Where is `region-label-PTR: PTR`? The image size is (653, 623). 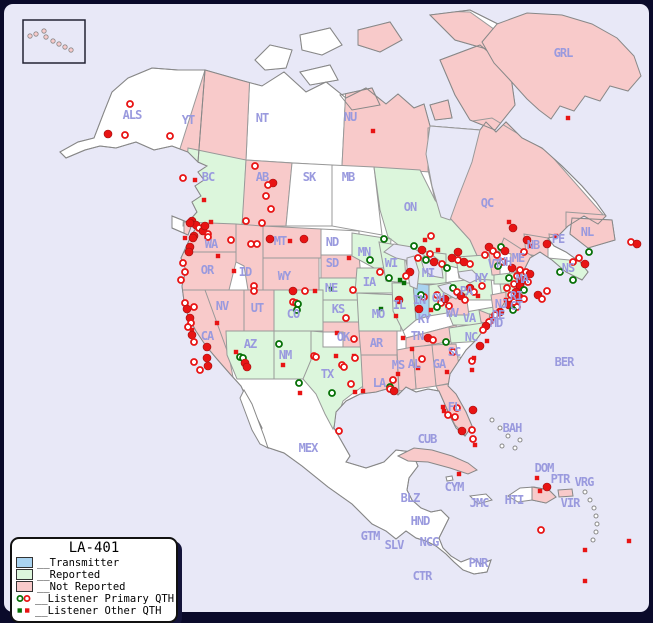 region-label-PTR: PTR is located at coordinates (561, 479).